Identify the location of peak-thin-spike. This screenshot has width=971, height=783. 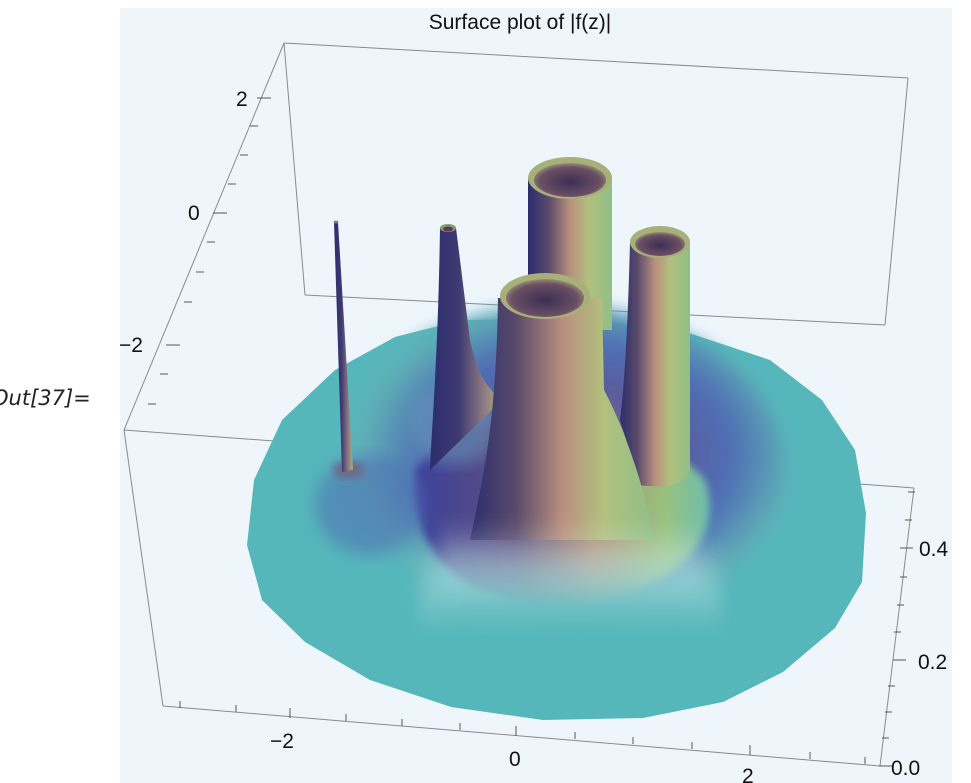
(349, 349).